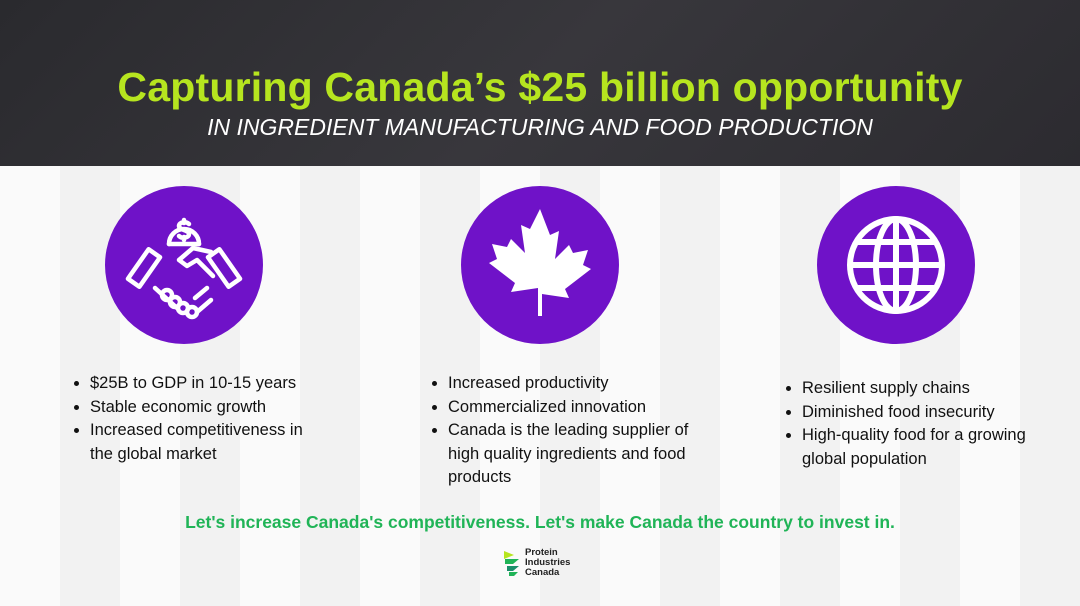  Describe the element at coordinates (206, 384) in the screenshot. I see `list-item: $25B to GDP in 10-15 years` at that location.